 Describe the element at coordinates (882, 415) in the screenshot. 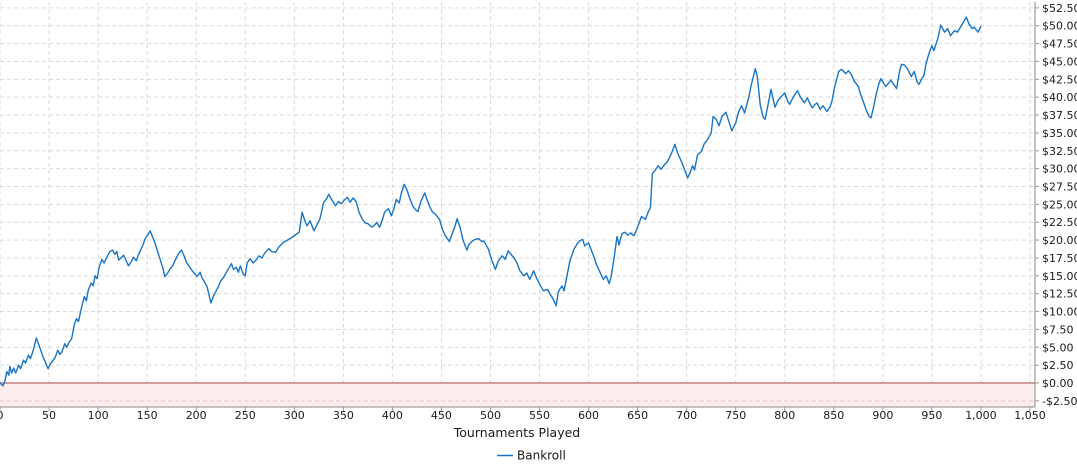

I see `x-tick-label: 900` at that location.